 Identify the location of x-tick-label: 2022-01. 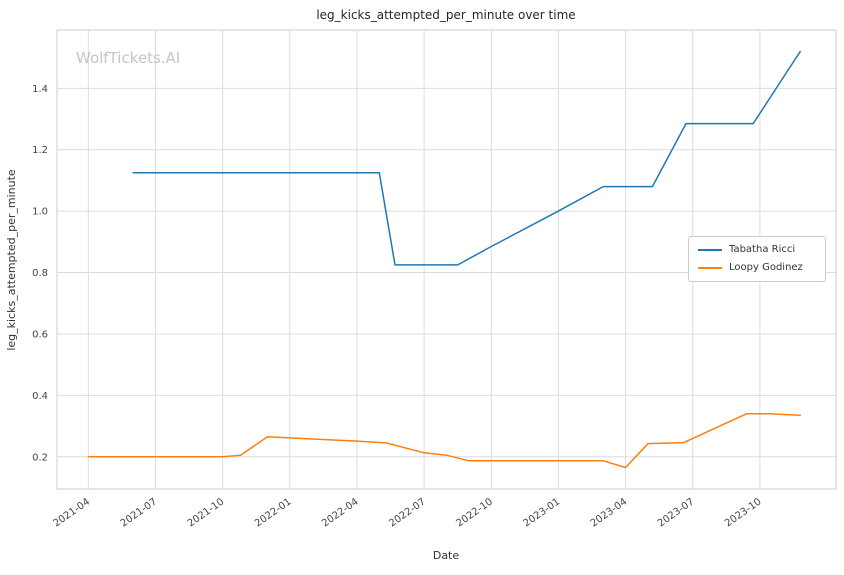
(273, 512).